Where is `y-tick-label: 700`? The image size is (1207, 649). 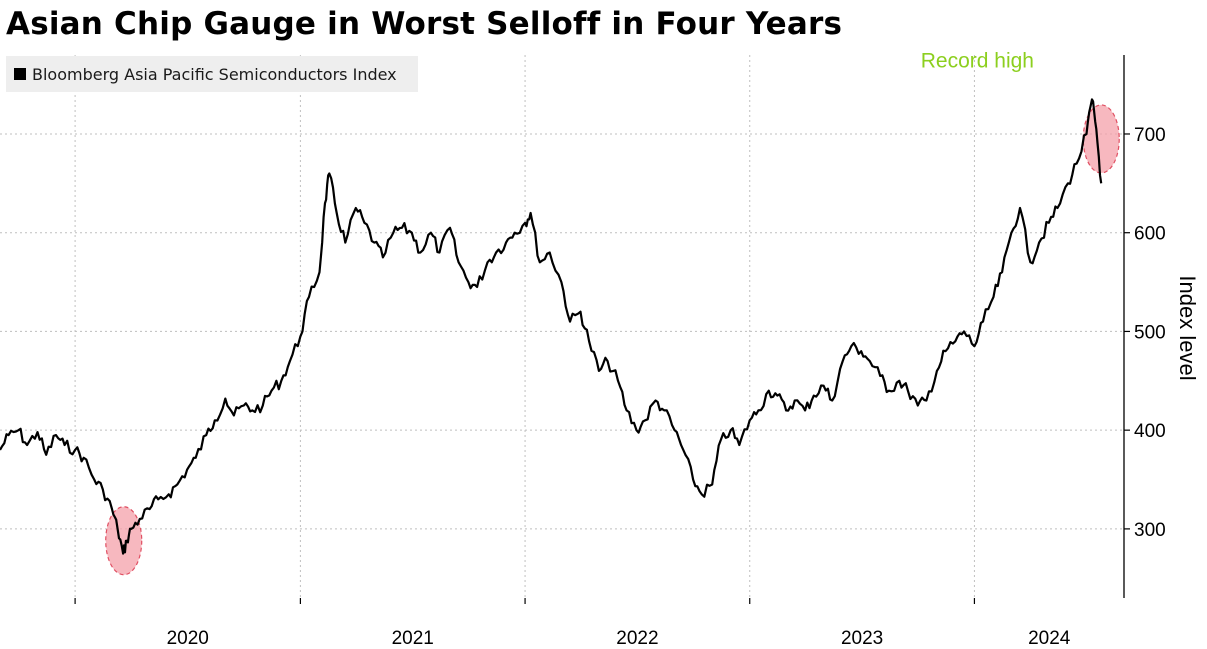 y-tick-label: 700 is located at coordinates (1150, 135).